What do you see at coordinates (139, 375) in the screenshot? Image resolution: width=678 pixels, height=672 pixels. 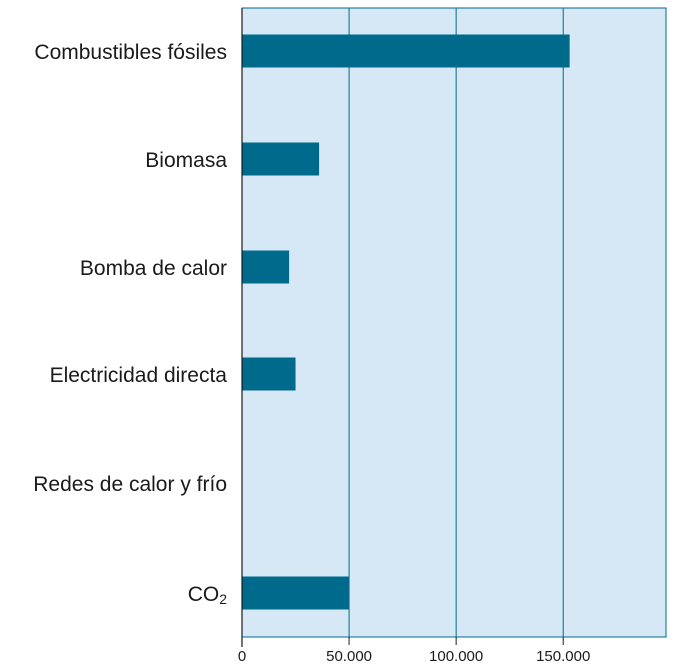 I see `category-label: Electricidad directa` at bounding box center [139, 375].